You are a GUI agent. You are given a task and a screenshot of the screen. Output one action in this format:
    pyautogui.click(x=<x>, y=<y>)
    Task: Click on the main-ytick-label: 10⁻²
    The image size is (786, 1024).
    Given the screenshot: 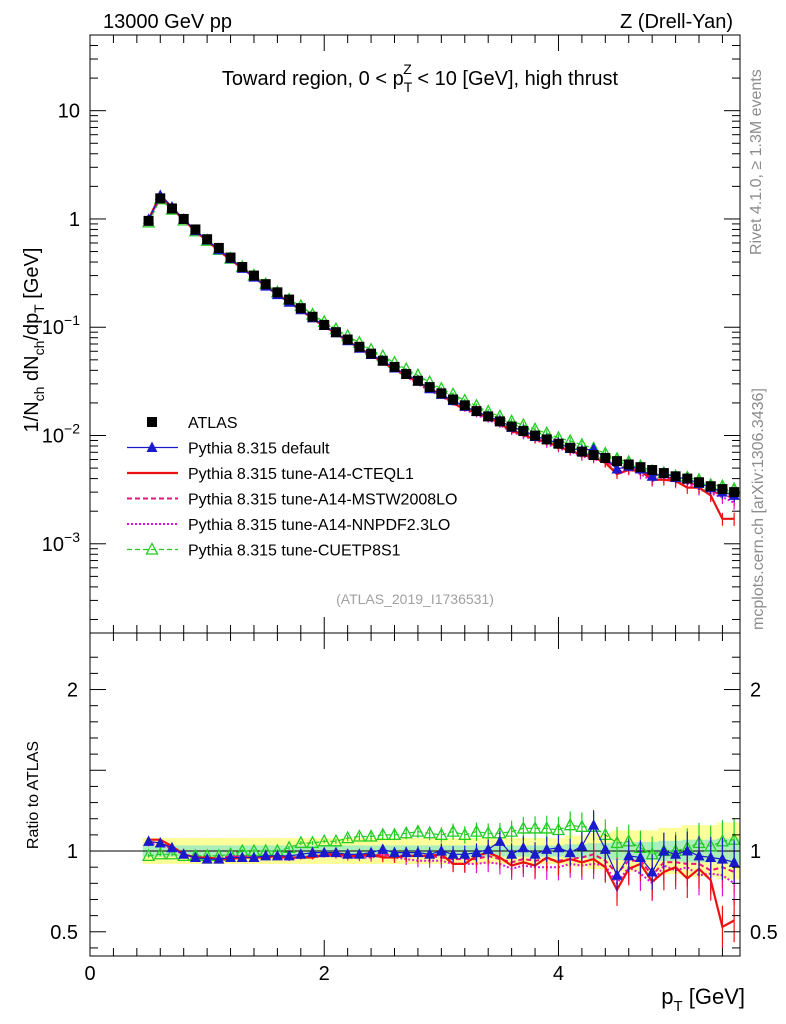 What is the action you would take?
    pyautogui.click(x=61, y=434)
    